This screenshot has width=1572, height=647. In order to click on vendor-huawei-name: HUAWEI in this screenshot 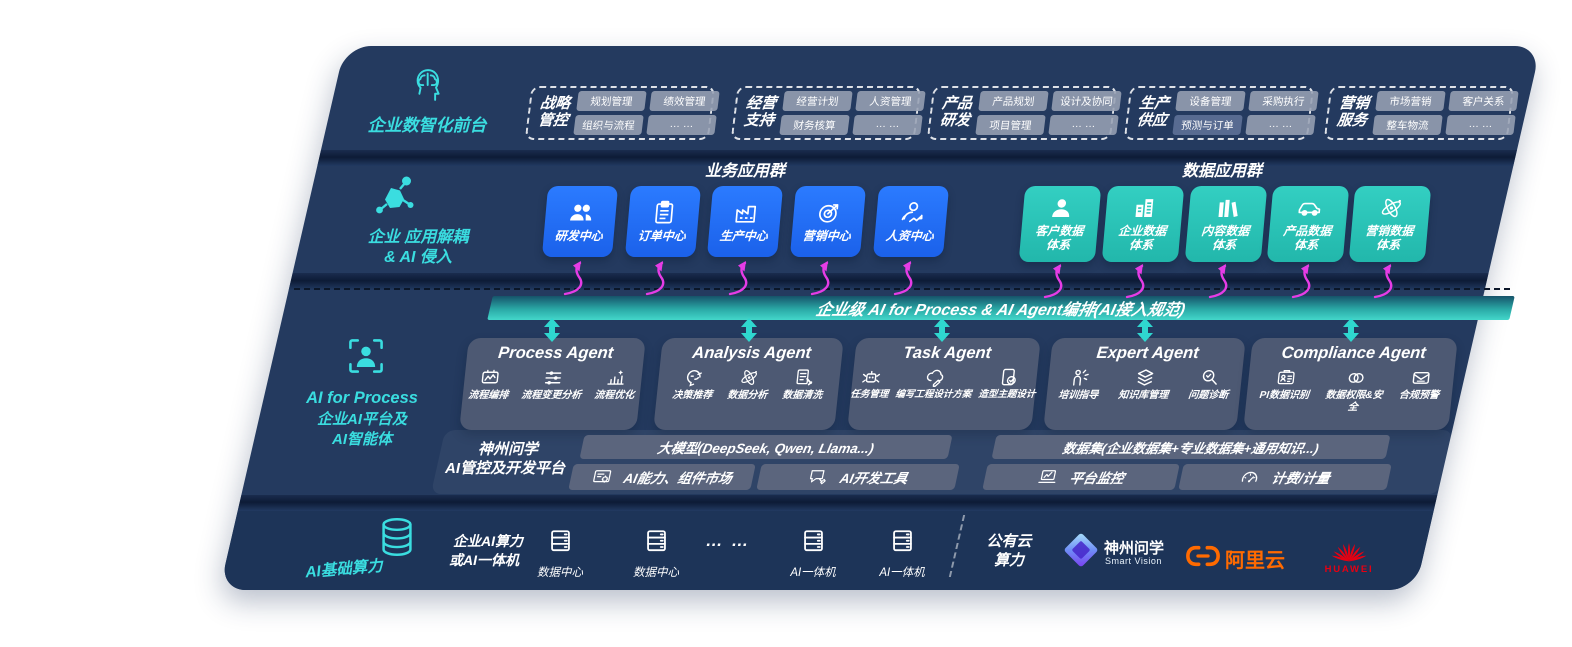, I will do `click(1349, 569)`.